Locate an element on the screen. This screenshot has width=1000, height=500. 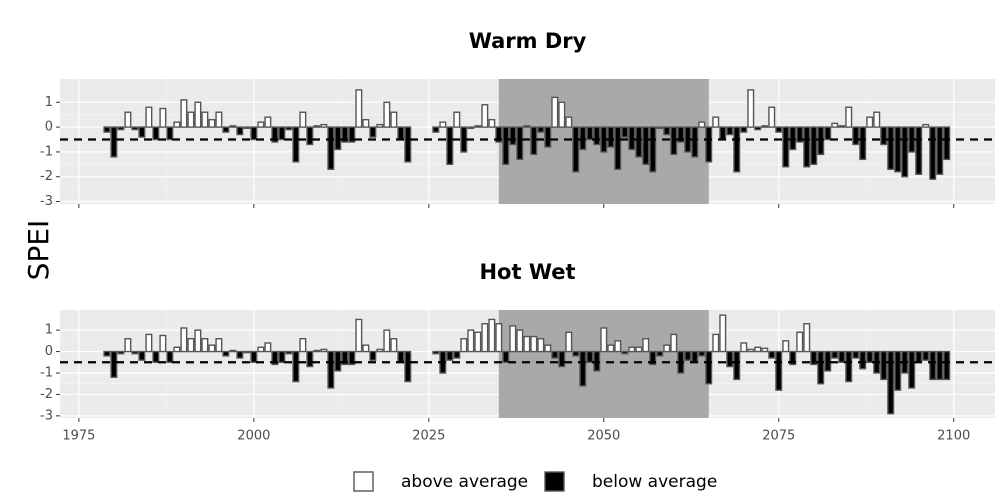
y-tick-label: -1 is located at coordinates (46, 151).